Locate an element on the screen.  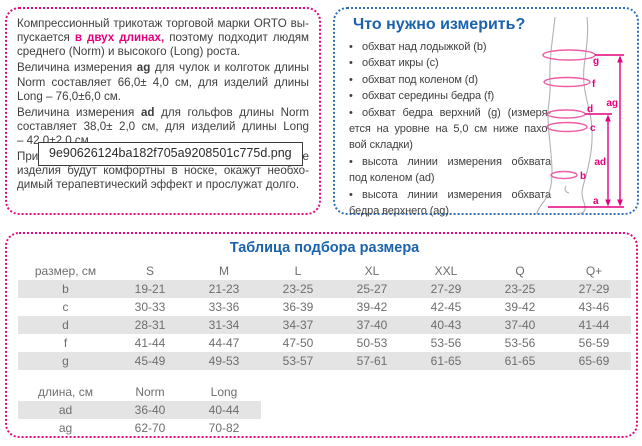
column-header: Q is located at coordinates (520, 271).